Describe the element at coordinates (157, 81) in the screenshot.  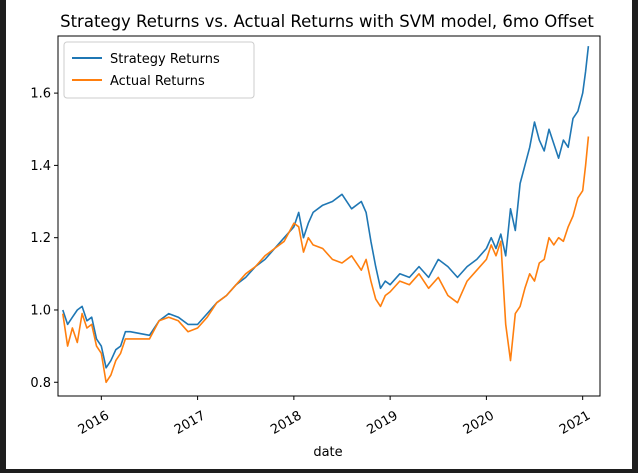
I see `legend-label-actual: Actual Returns` at that location.